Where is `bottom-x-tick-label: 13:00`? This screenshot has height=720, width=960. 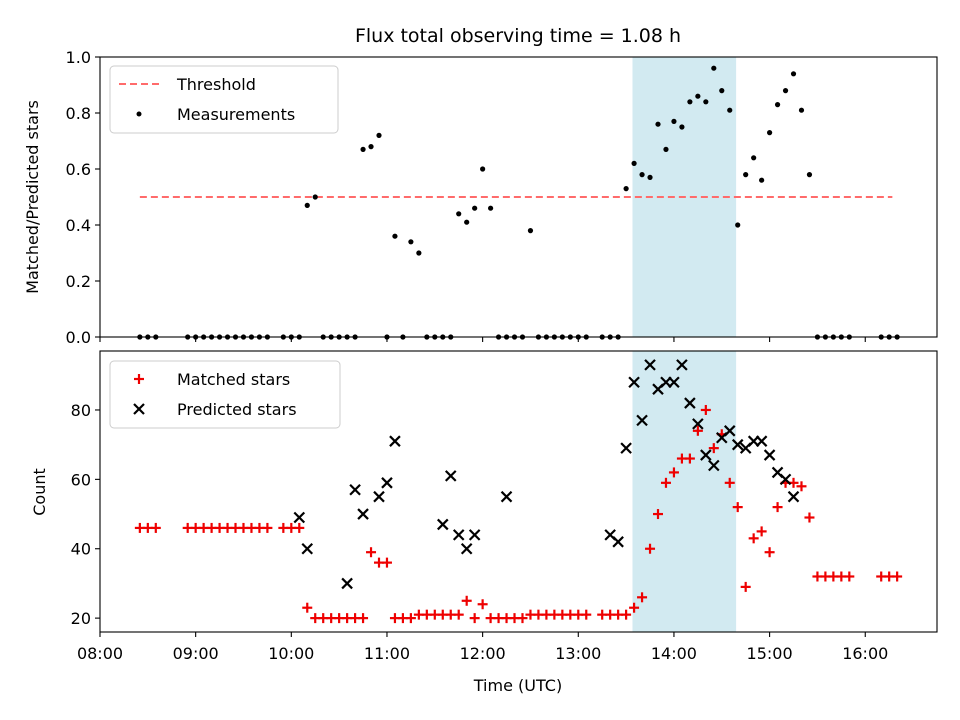 bottom-x-tick-label: 13:00 is located at coordinates (578, 653).